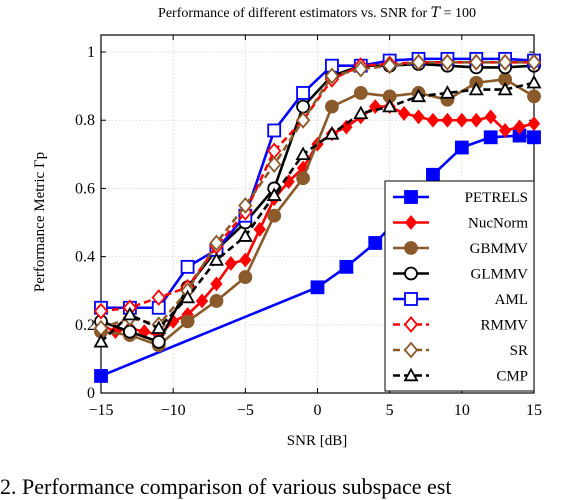  What do you see at coordinates (496, 198) in the screenshot?
I see `legend-label: PETRELS` at bounding box center [496, 198].